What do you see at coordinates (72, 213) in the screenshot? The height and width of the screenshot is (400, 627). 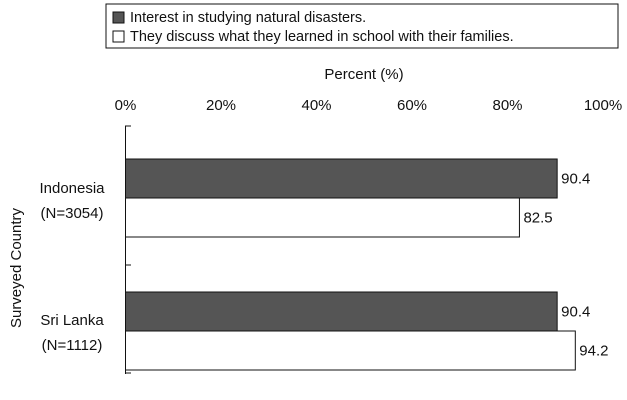 I see `category-label-line2: (N=3054)` at bounding box center [72, 213].